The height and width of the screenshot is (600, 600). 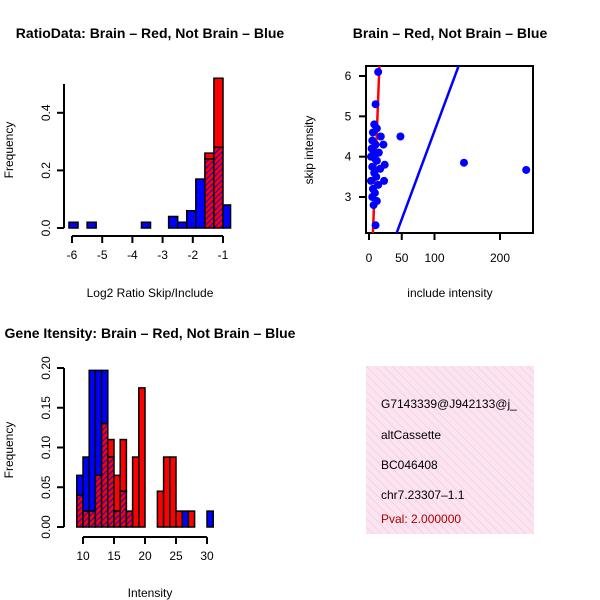 I want to click on ratio-hist-xlabel: Log2 Ratio Skip/Include, so click(x=150, y=293).